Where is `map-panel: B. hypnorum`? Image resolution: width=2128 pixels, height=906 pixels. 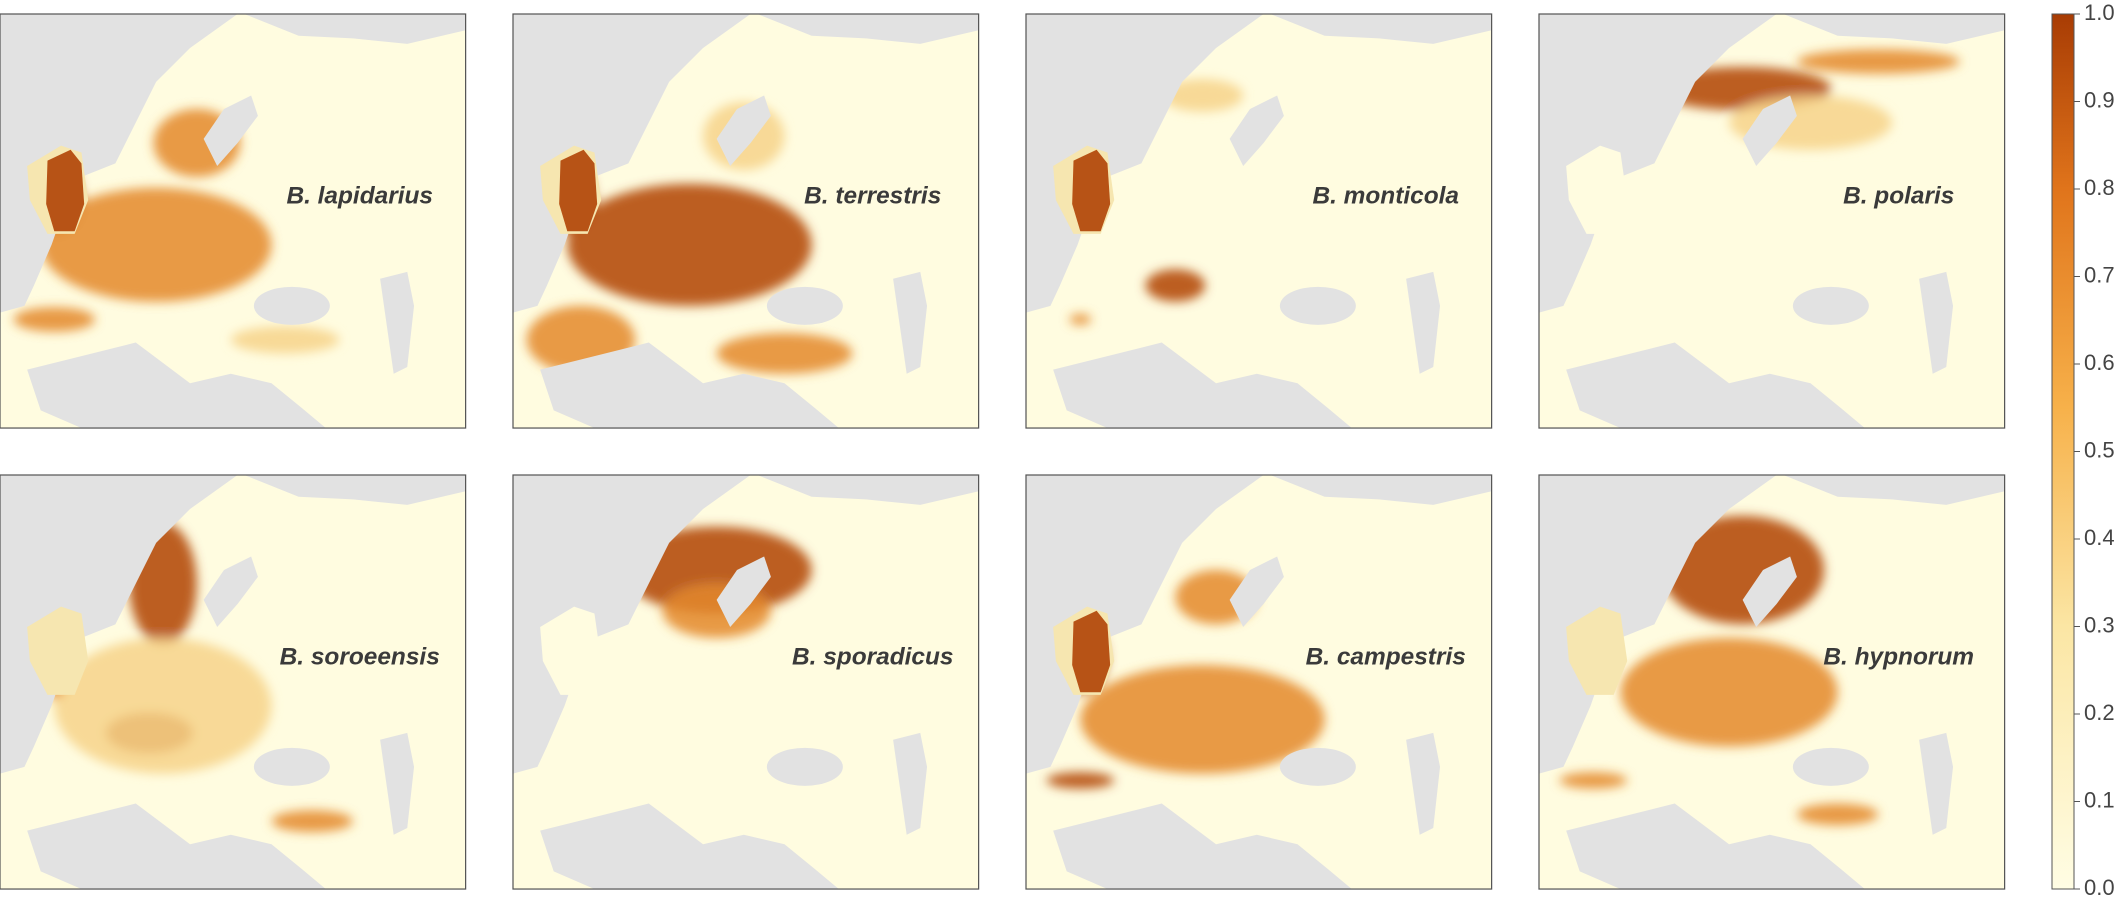 map-panel: B. hypnorum is located at coordinates (1772, 682).